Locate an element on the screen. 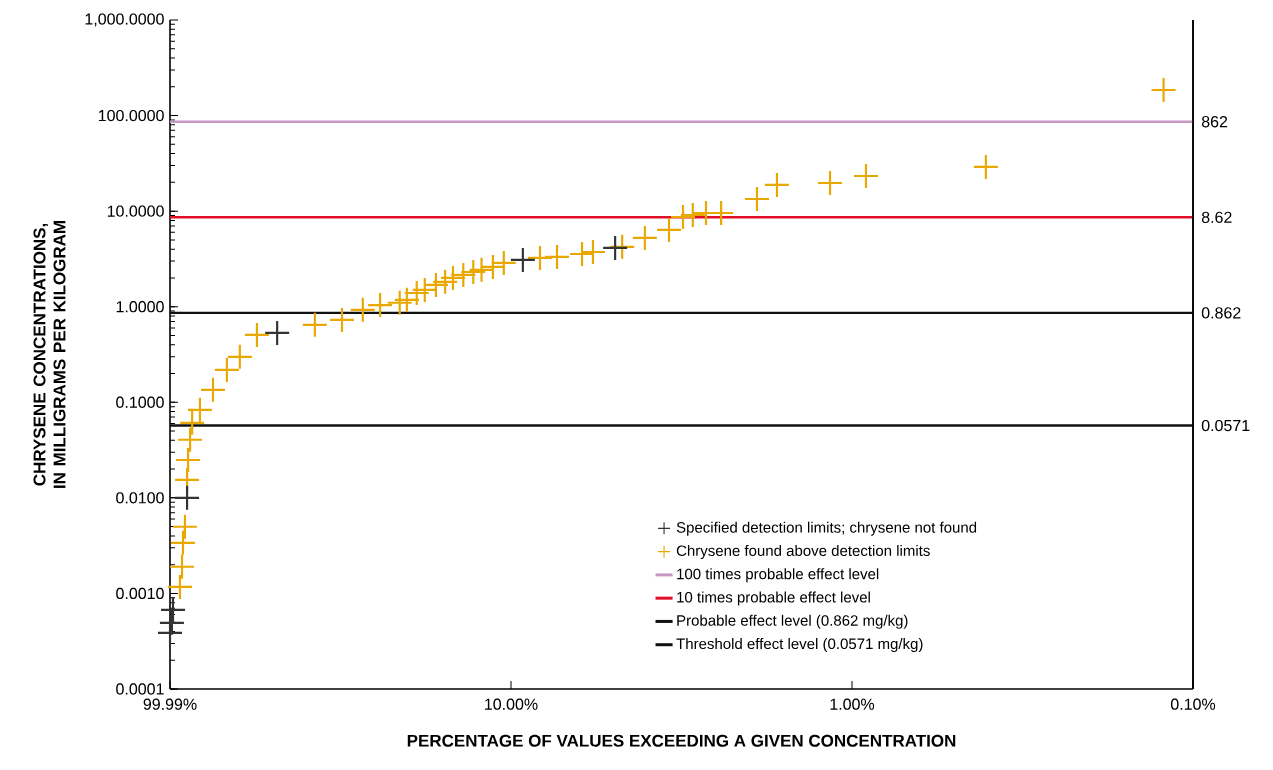 This screenshot has width=1273, height=770. y-tick-label: 1.0000 is located at coordinates (140, 307).